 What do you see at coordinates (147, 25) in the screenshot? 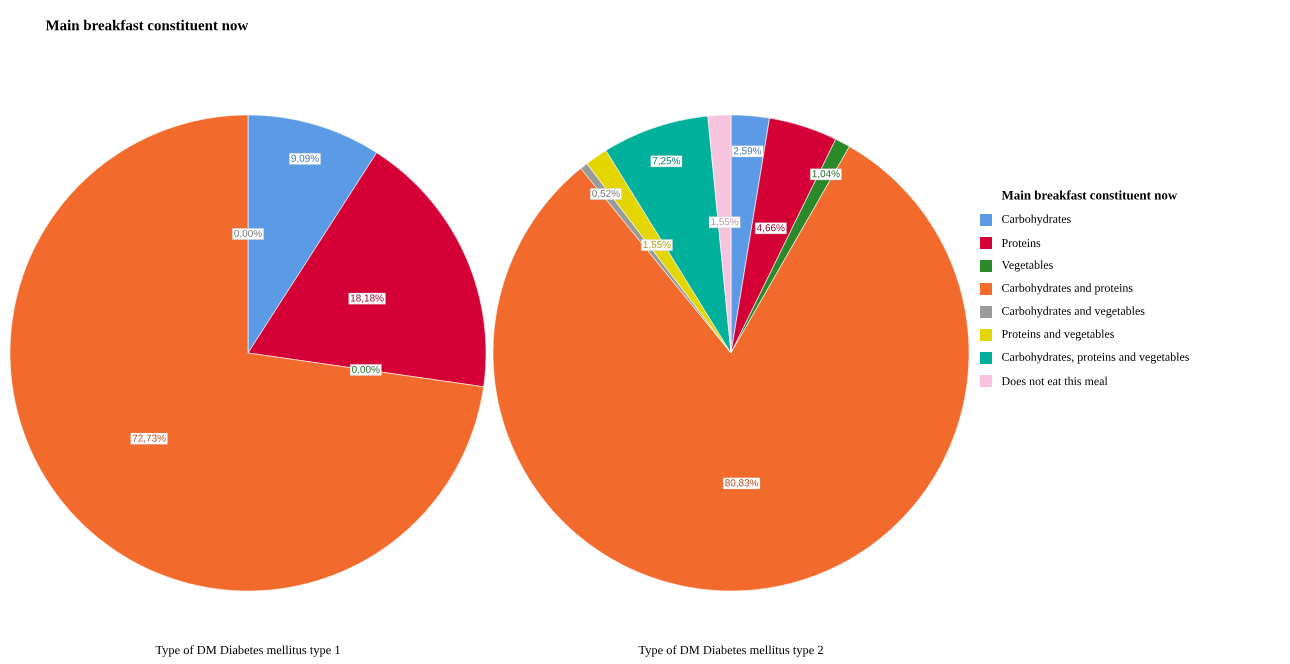
I see `chart-title: Main breakfast constituent now` at bounding box center [147, 25].